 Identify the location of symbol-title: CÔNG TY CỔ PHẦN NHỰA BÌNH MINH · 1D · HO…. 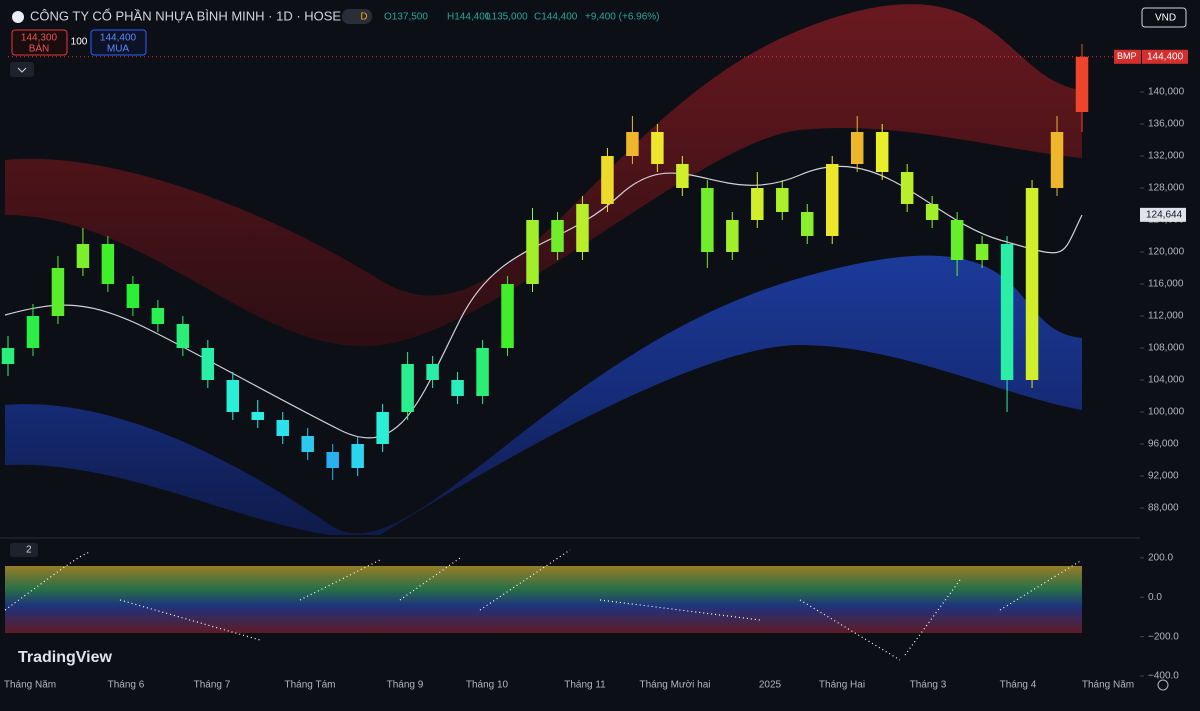
(185, 15).